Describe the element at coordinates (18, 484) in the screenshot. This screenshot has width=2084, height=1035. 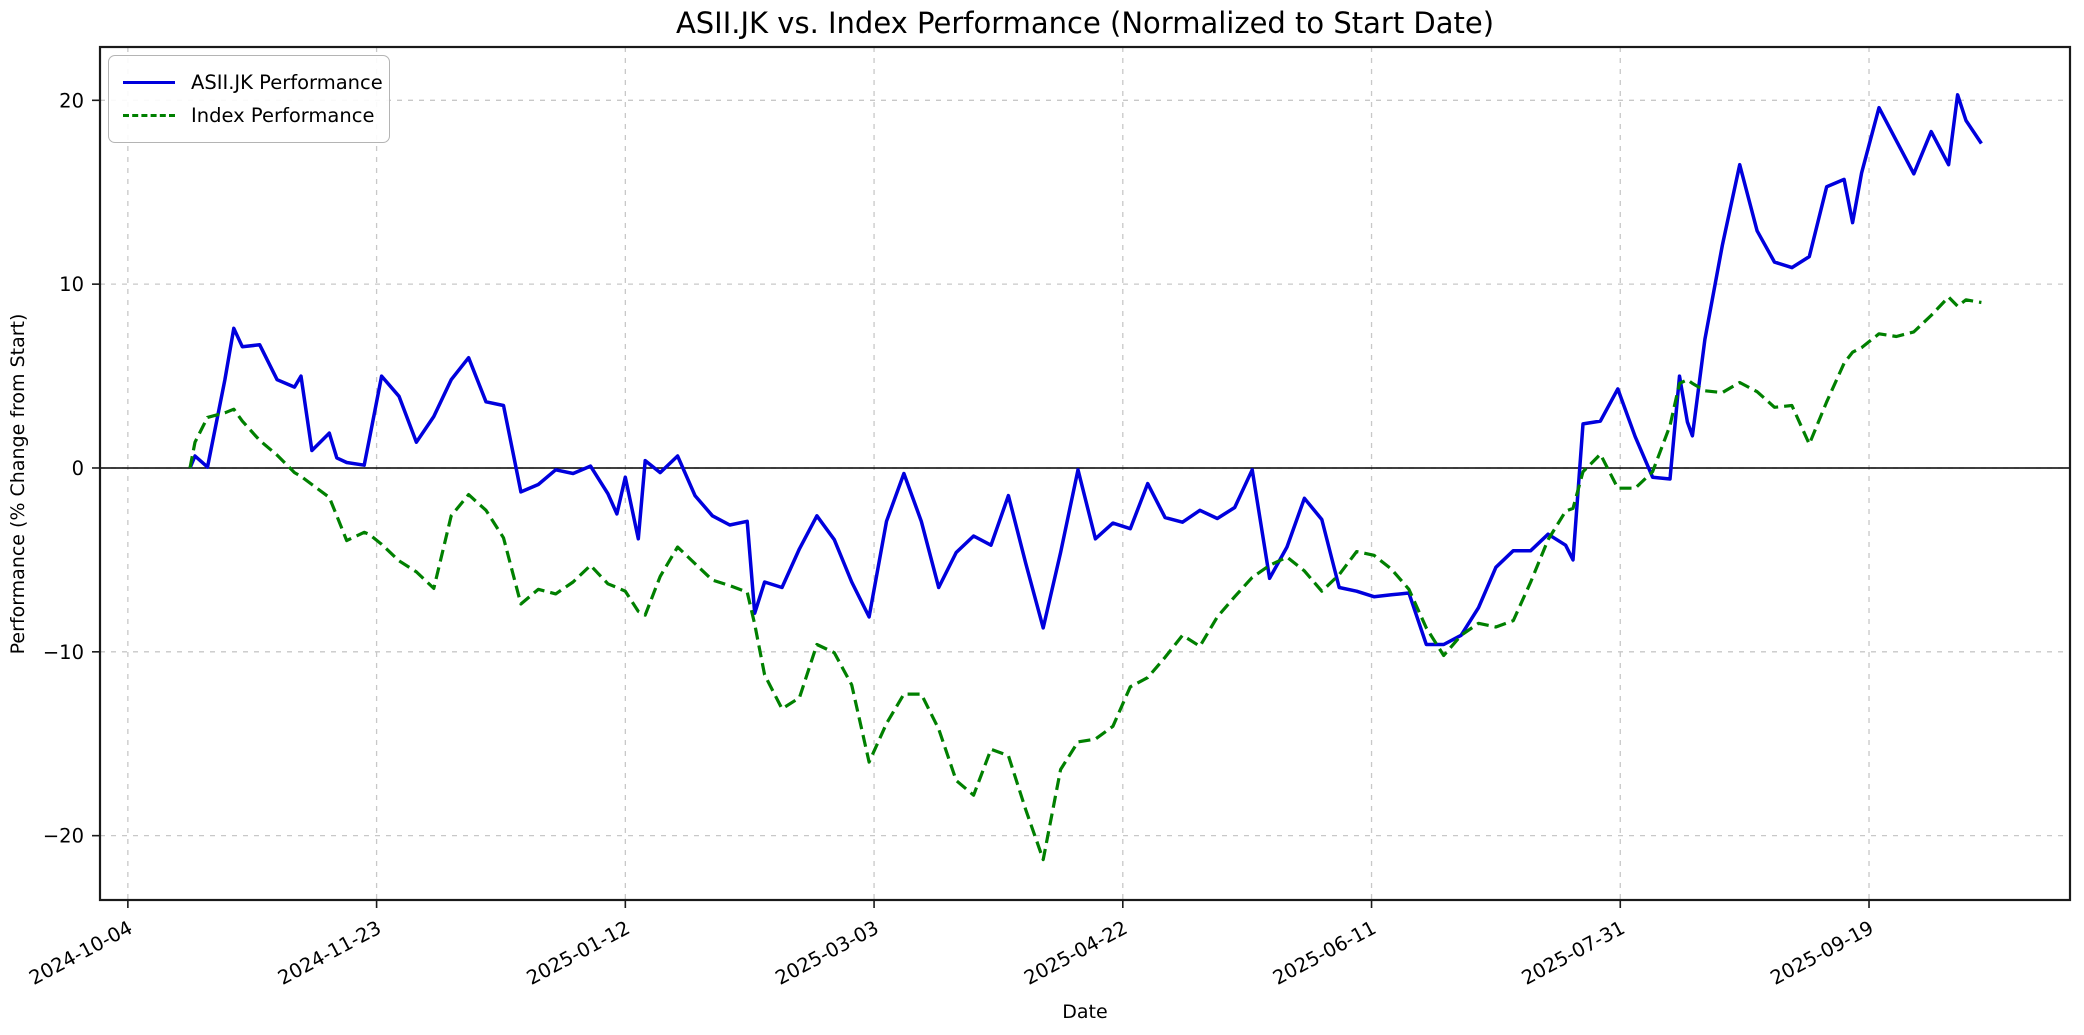
I see `y-axis-label: Performance (% Change from Start)` at that location.